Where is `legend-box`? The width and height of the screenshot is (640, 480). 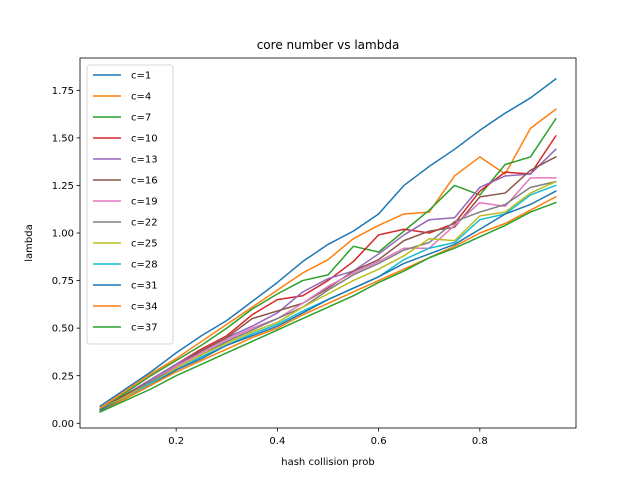 legend-box is located at coordinates (130, 204).